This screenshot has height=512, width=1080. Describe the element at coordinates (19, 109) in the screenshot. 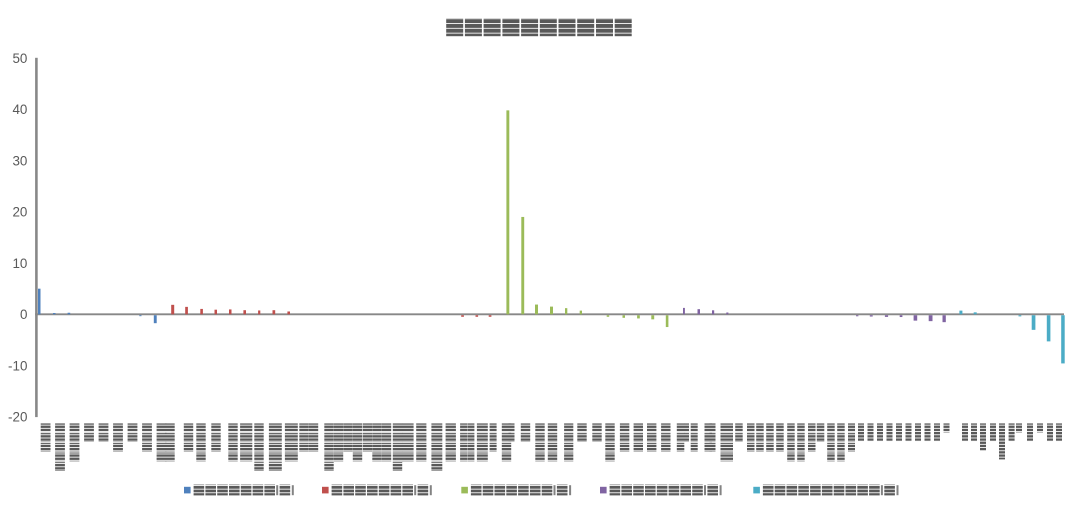

I see `svg-text: 40` at that location.